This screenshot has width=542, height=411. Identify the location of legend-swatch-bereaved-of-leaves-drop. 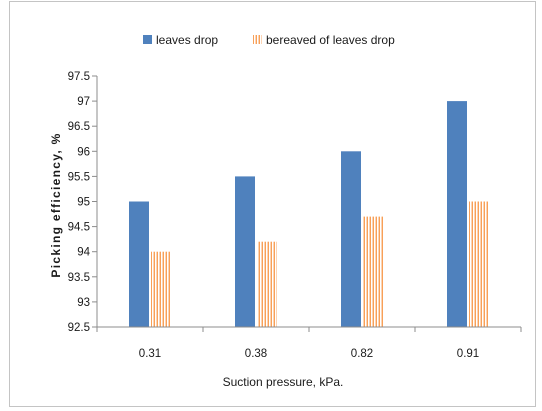
(257, 39).